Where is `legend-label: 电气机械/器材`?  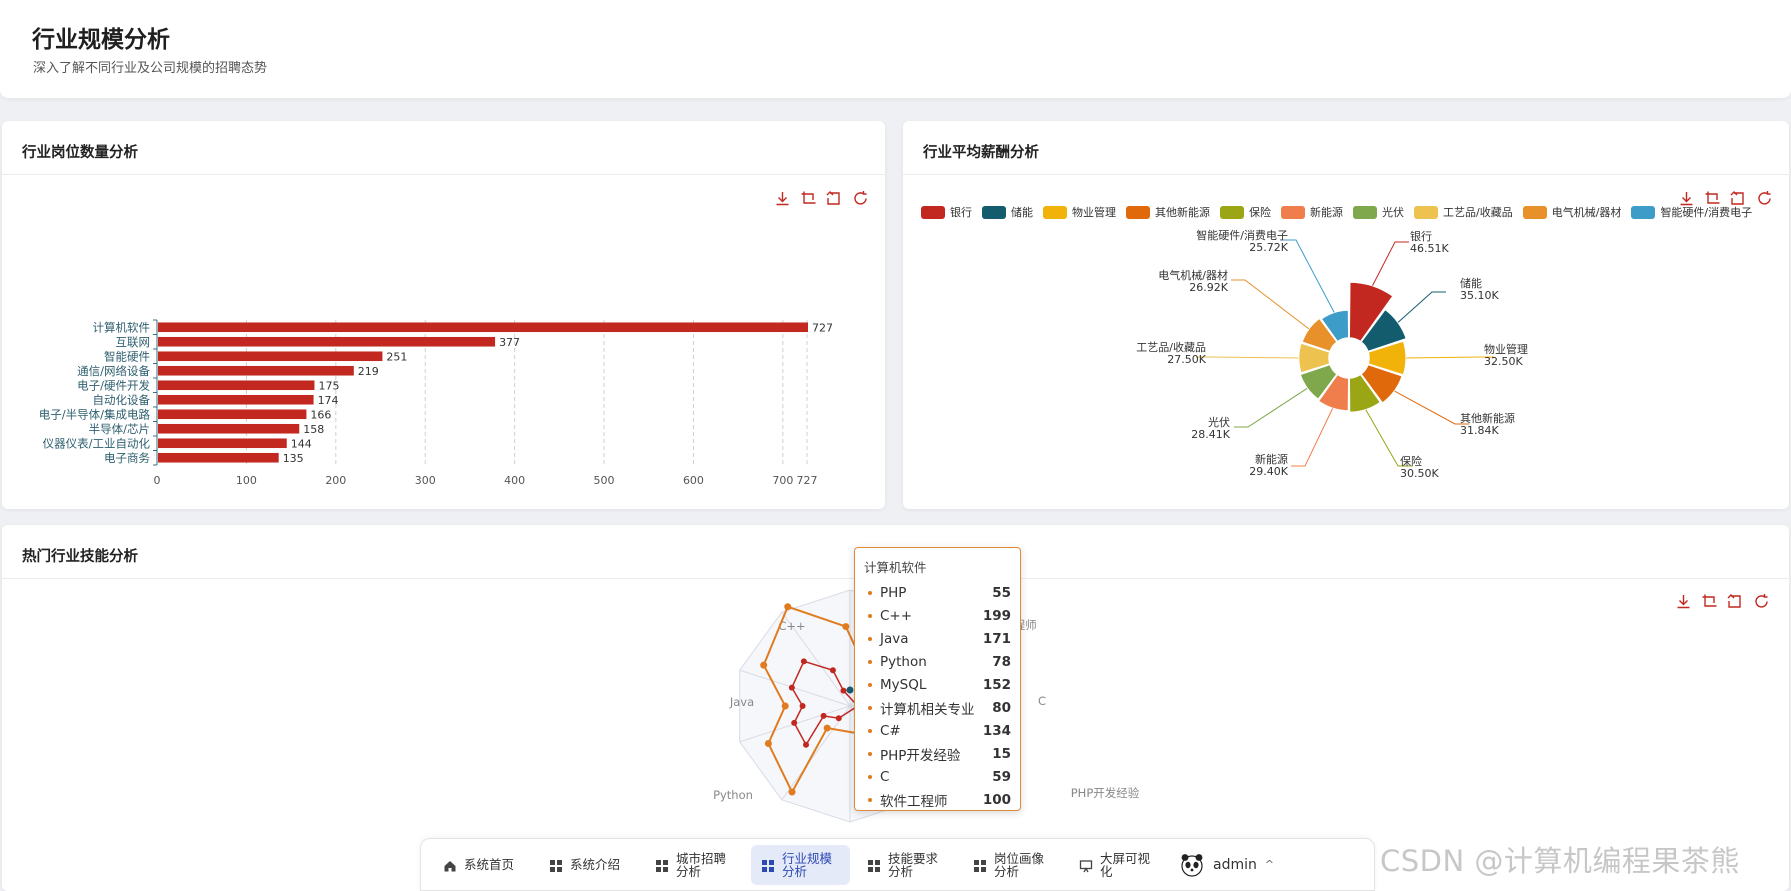
legend-label: 电气机械/器材 is located at coordinates (1586, 212).